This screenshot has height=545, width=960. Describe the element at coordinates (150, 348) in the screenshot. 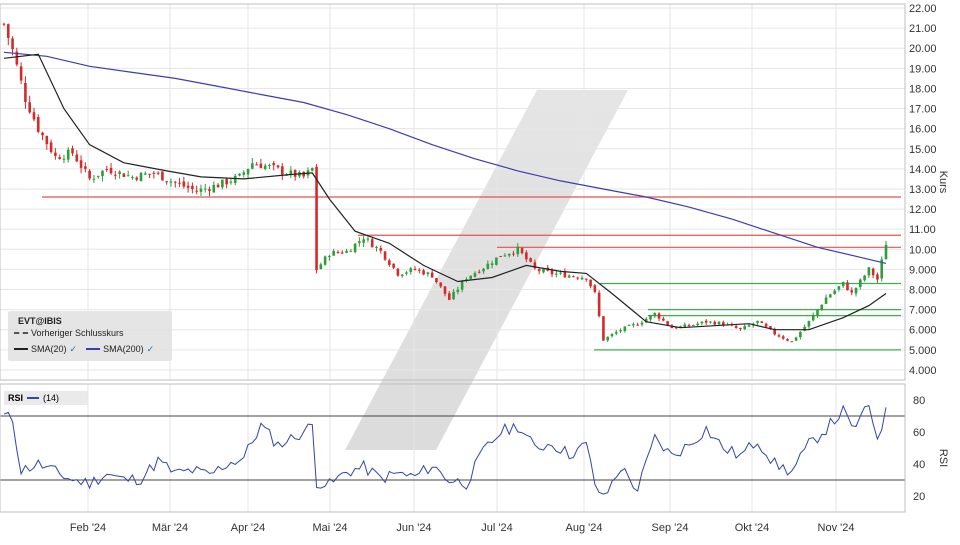

I see `sma200-check-icon: ✓` at that location.